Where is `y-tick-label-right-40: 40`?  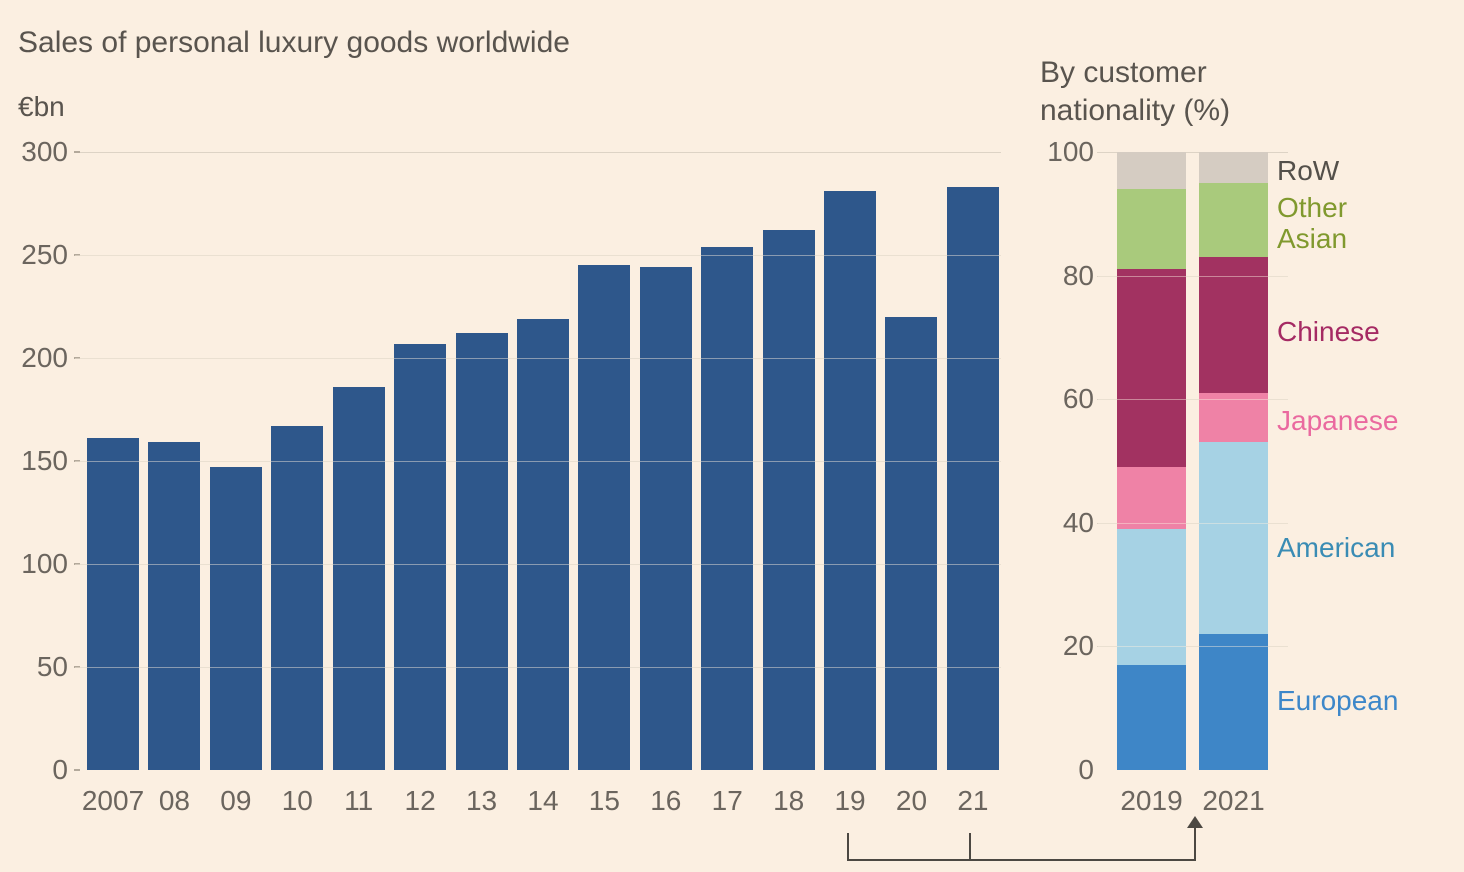 y-tick-label-right-40: 40 is located at coordinates (1078, 522).